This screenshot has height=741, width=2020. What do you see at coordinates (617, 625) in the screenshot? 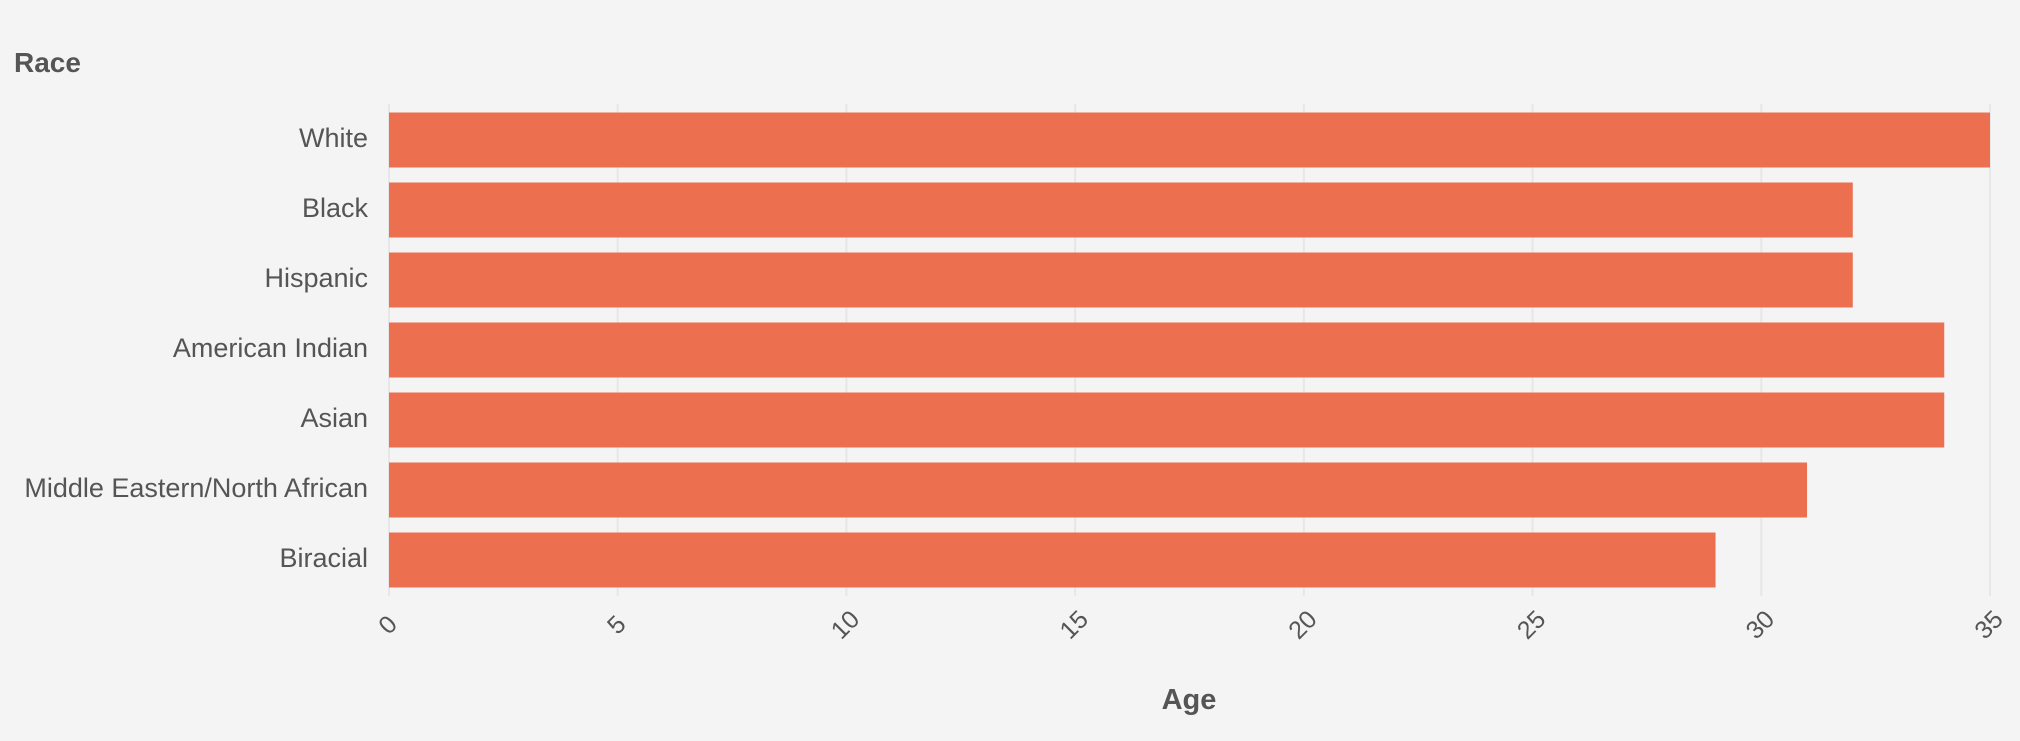
I see `x-tick-label: 5` at bounding box center [617, 625].